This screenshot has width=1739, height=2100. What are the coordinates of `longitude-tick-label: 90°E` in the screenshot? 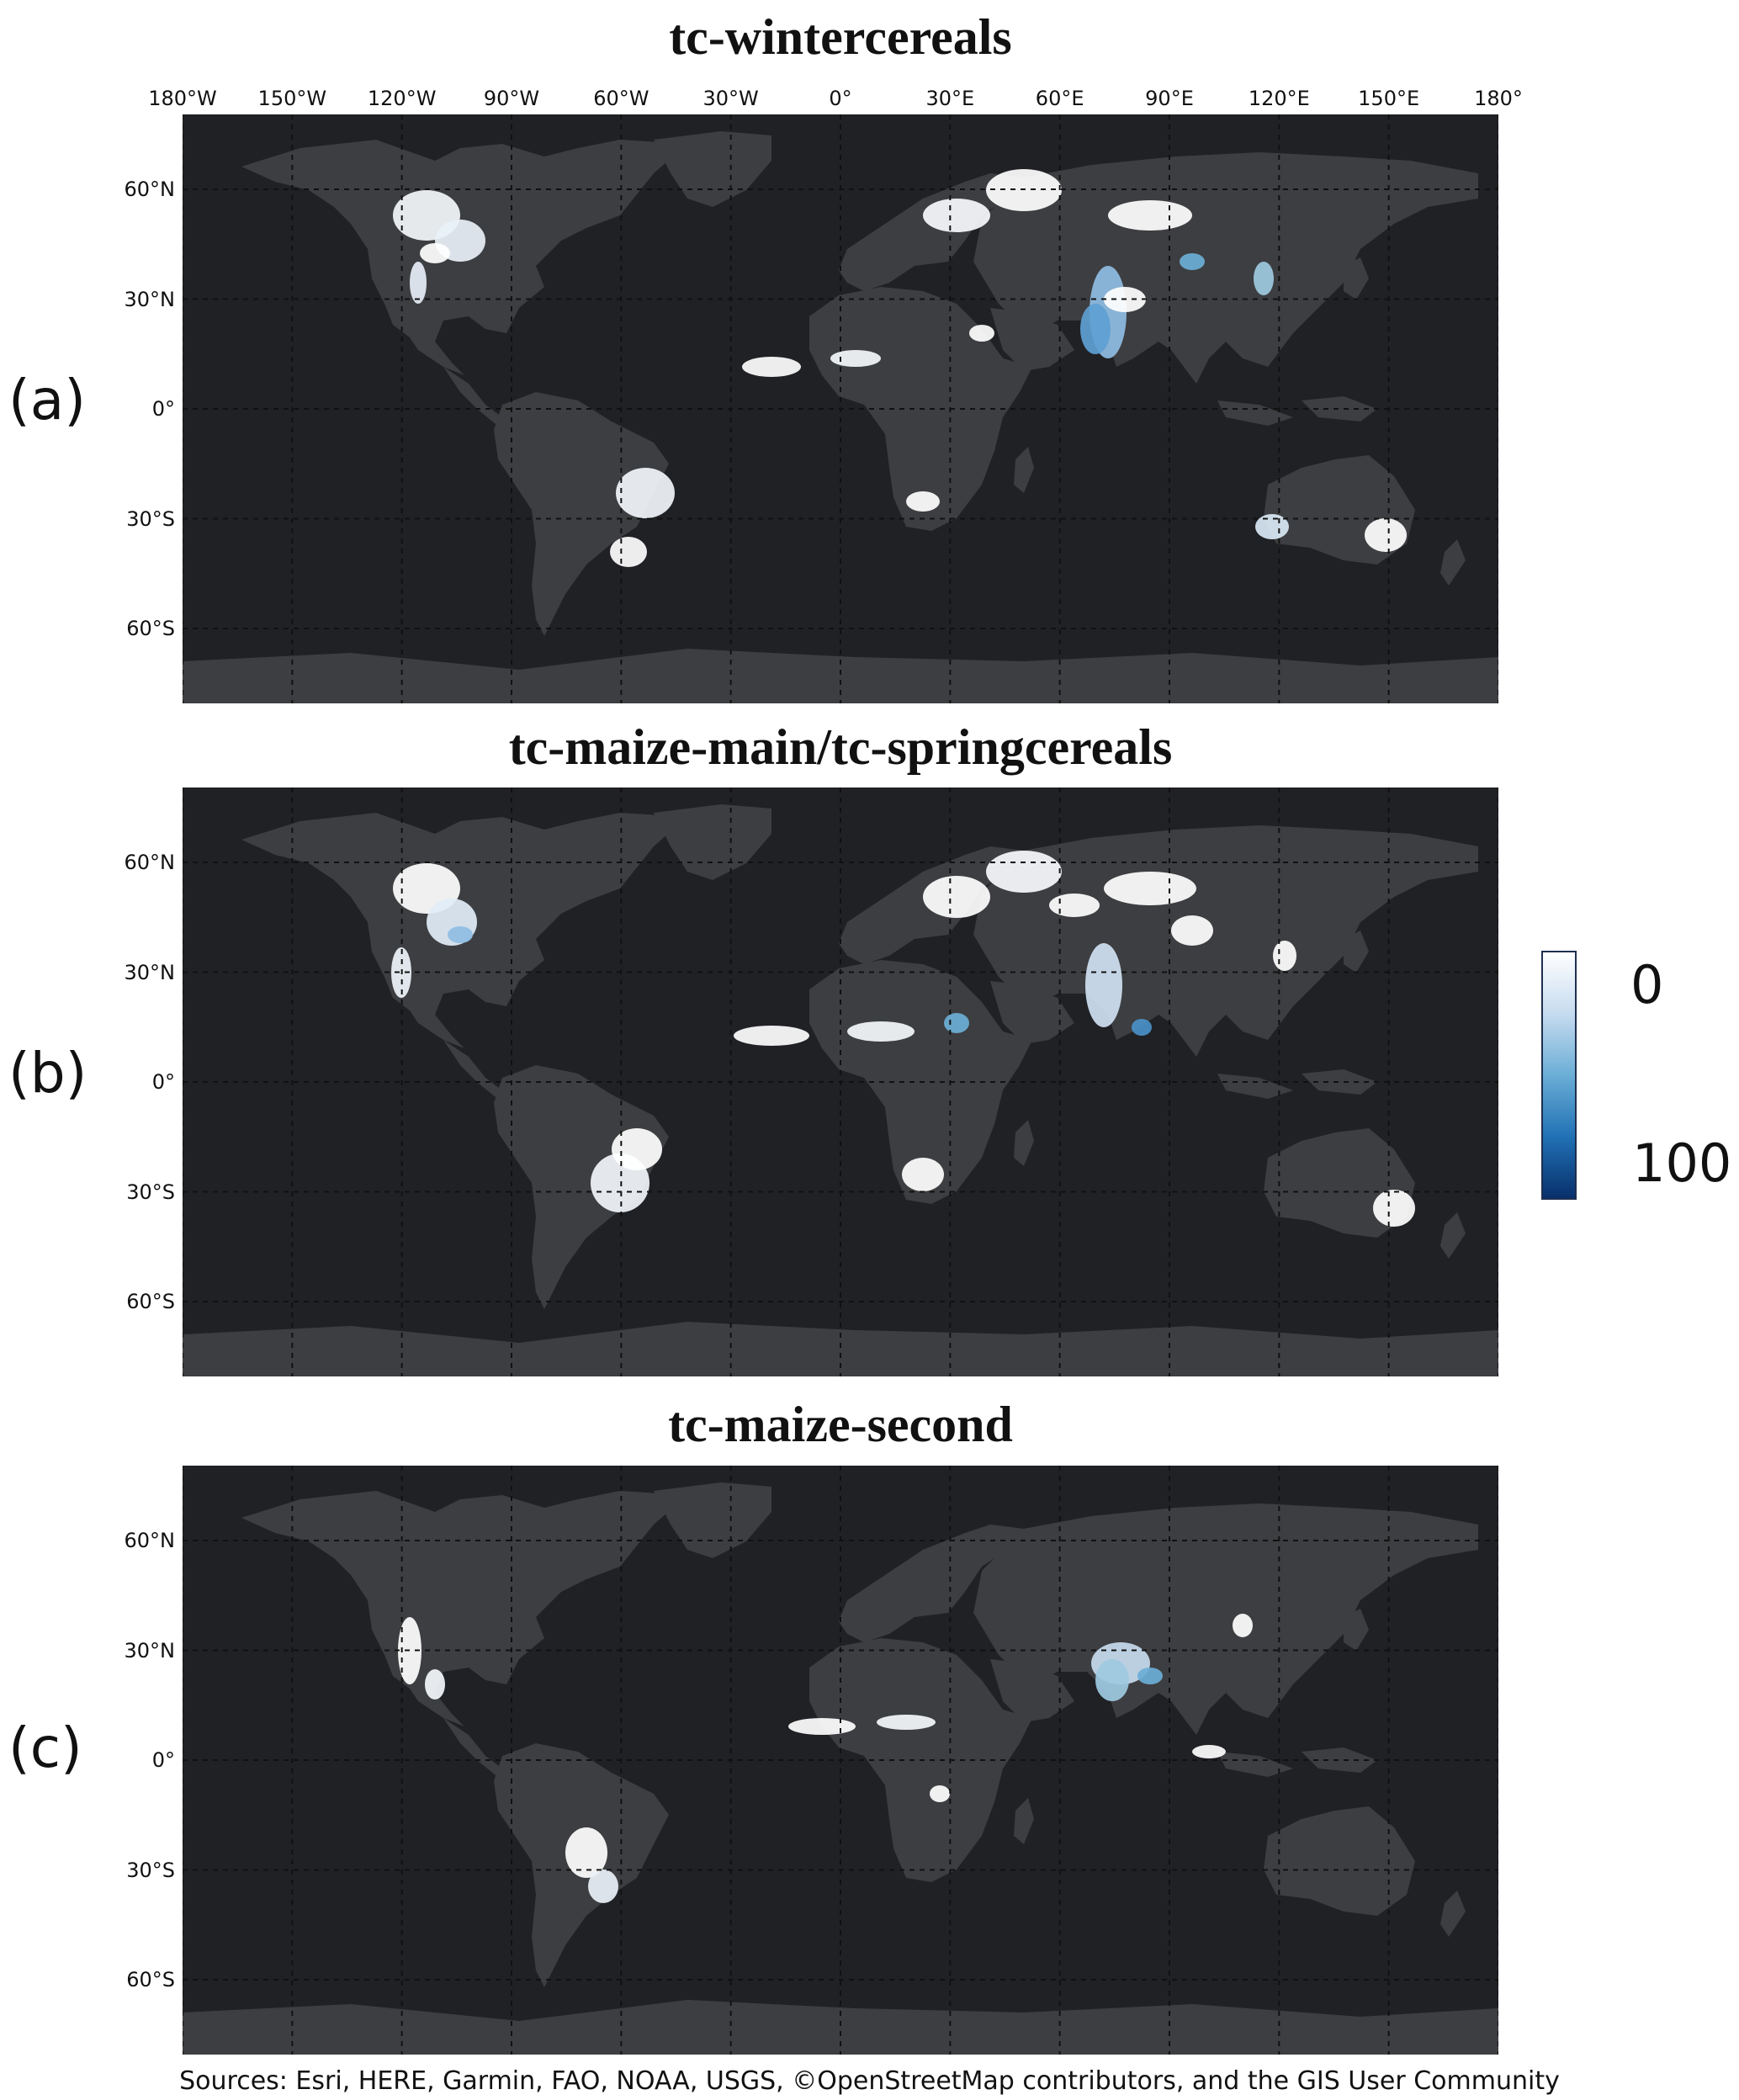 It's located at (1169, 99).